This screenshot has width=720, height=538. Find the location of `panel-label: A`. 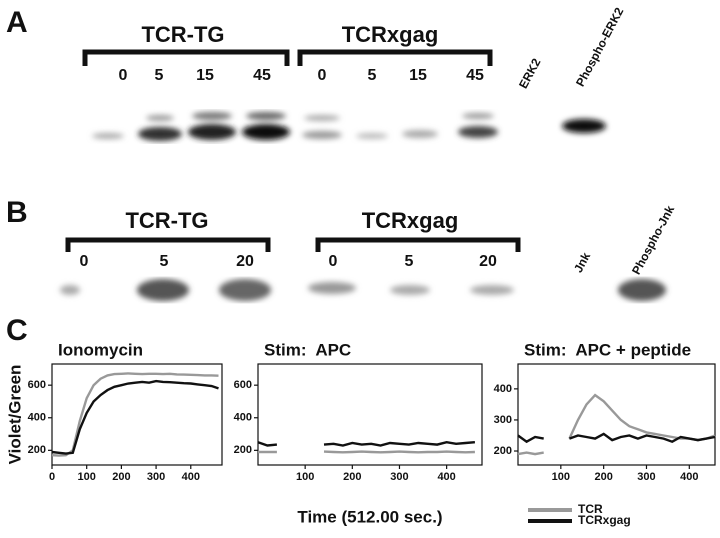

panel-label: A is located at coordinates (17, 22).